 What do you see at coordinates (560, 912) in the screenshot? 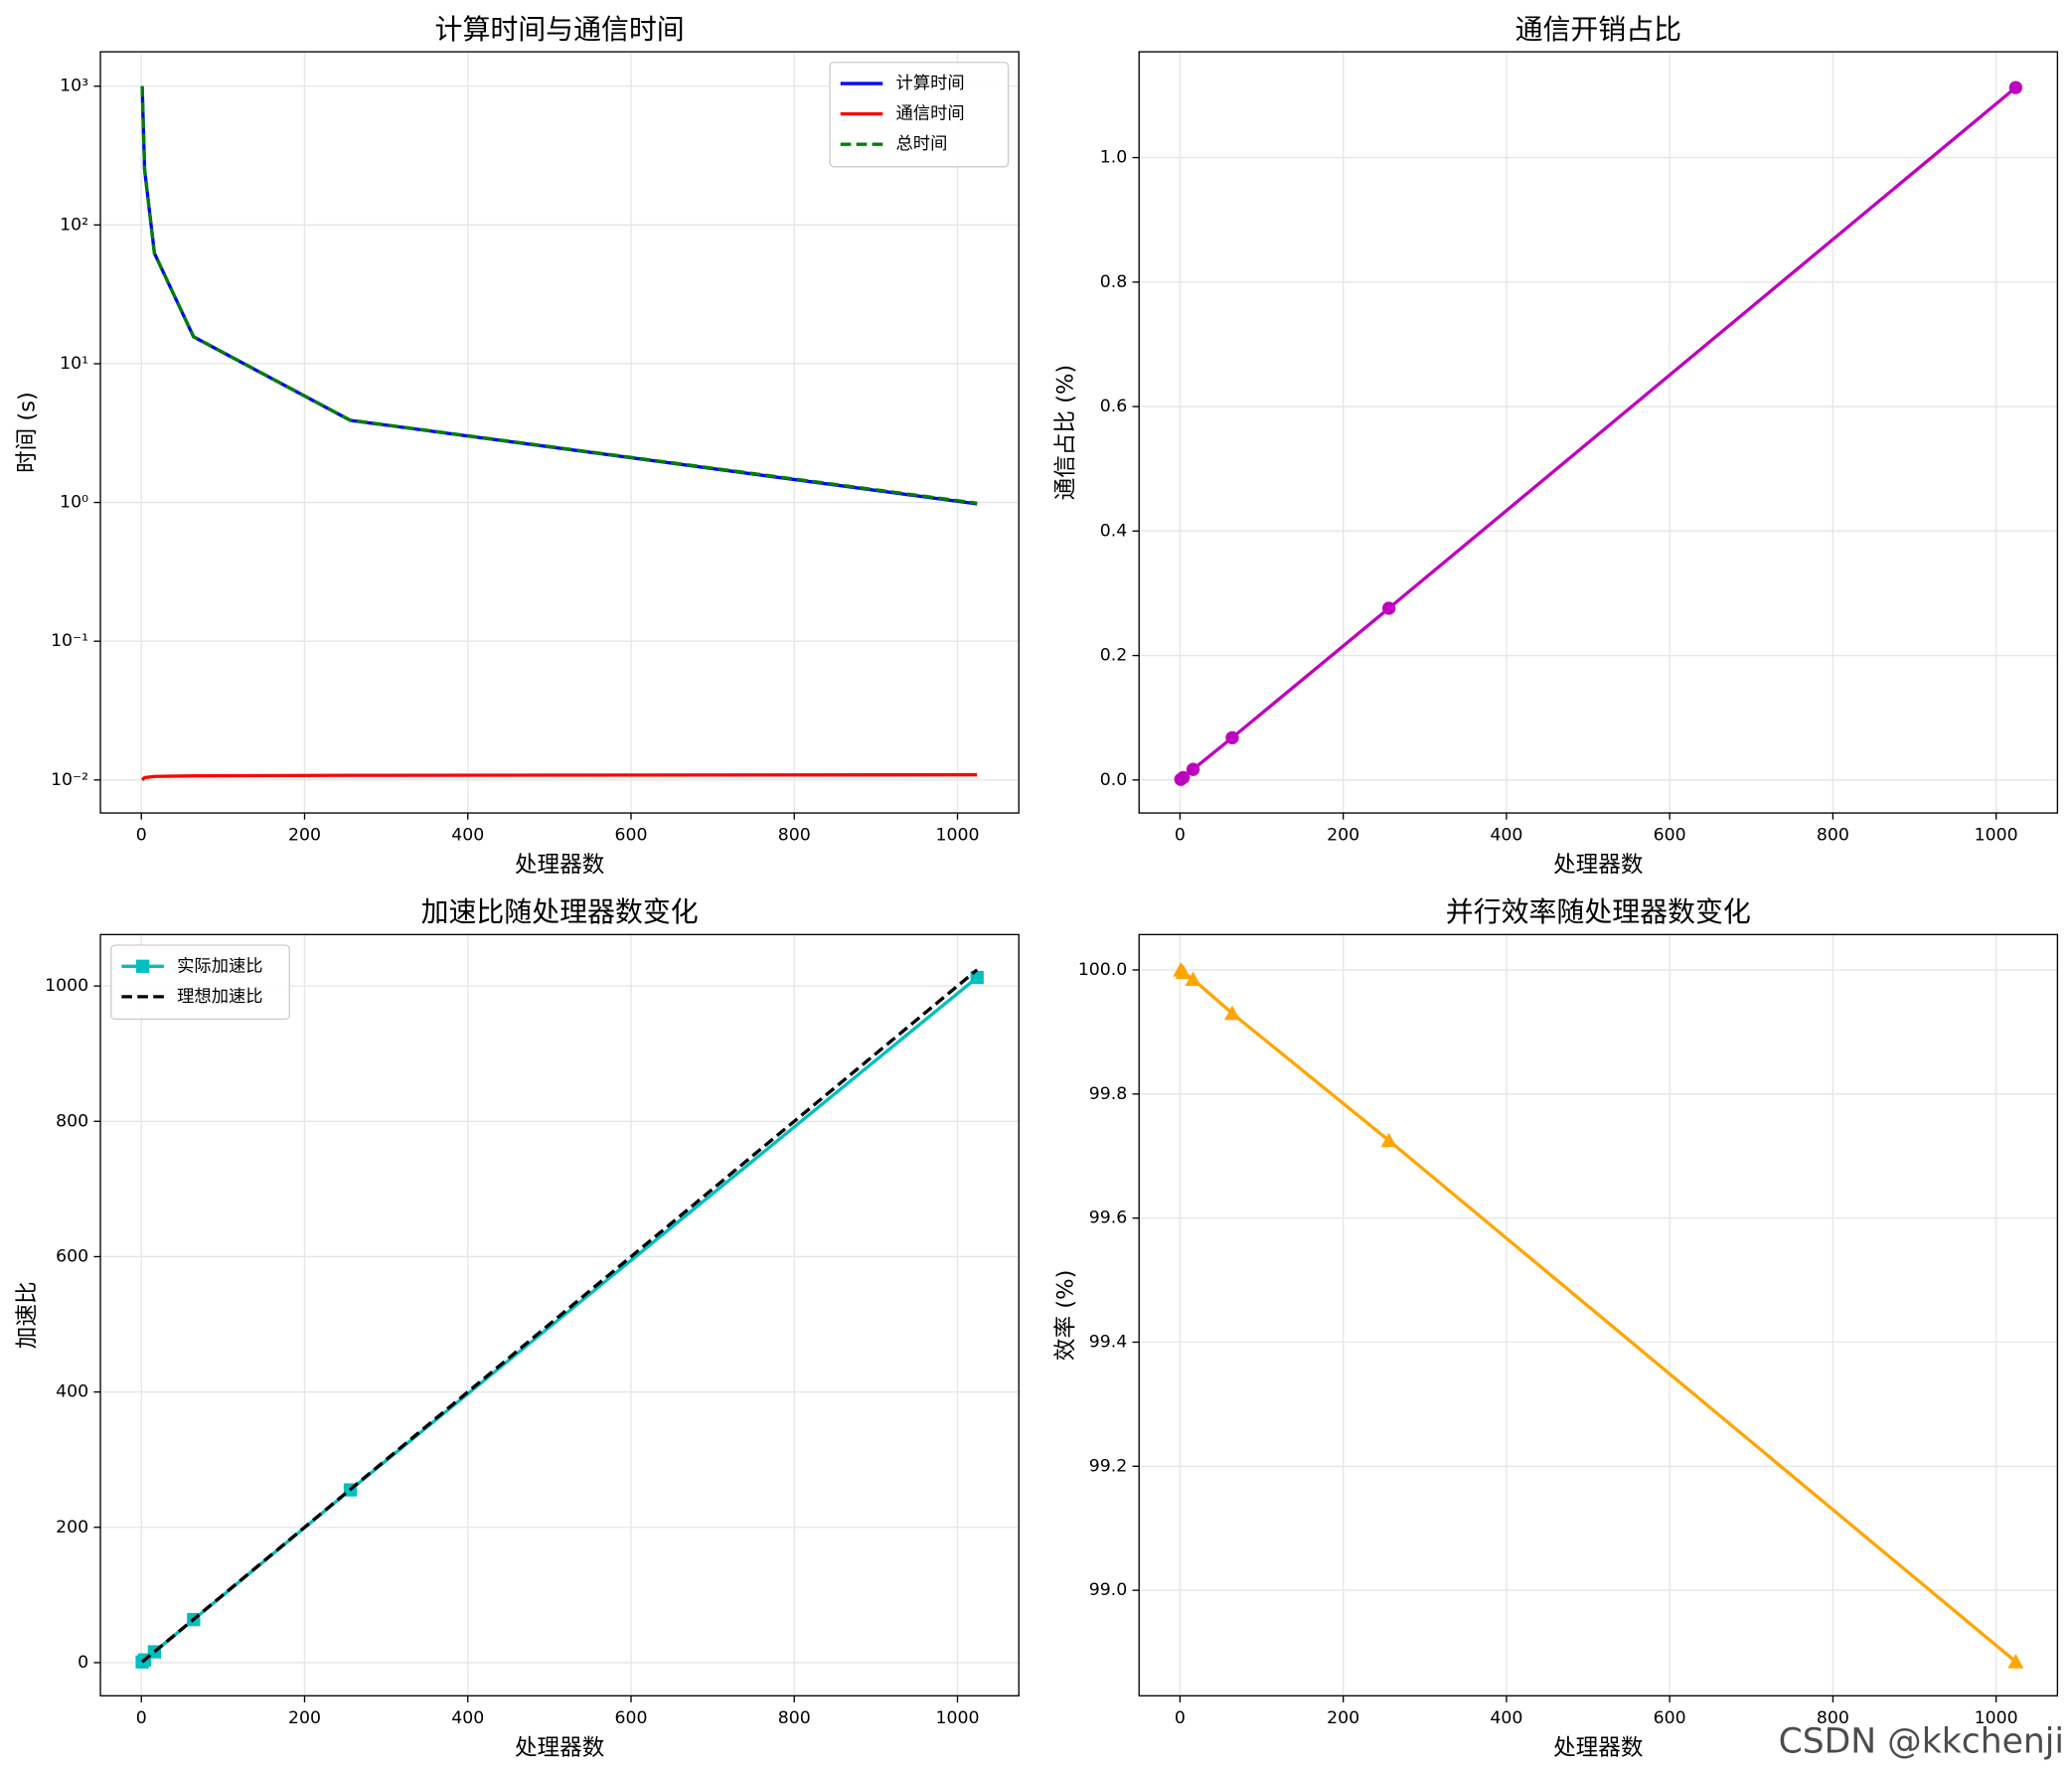
I see `chart-title: 加速比随处理器数变化` at bounding box center [560, 912].